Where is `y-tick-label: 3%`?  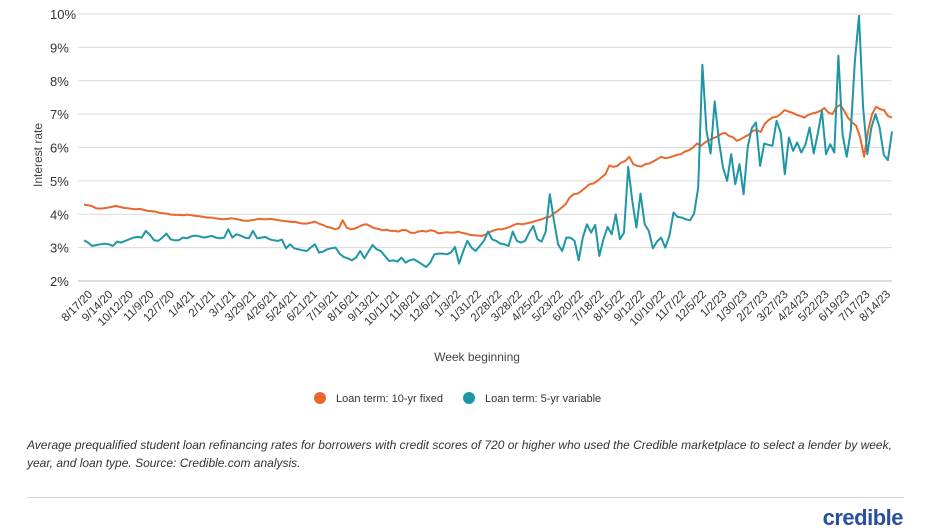 y-tick-label: 3% is located at coordinates (59, 248).